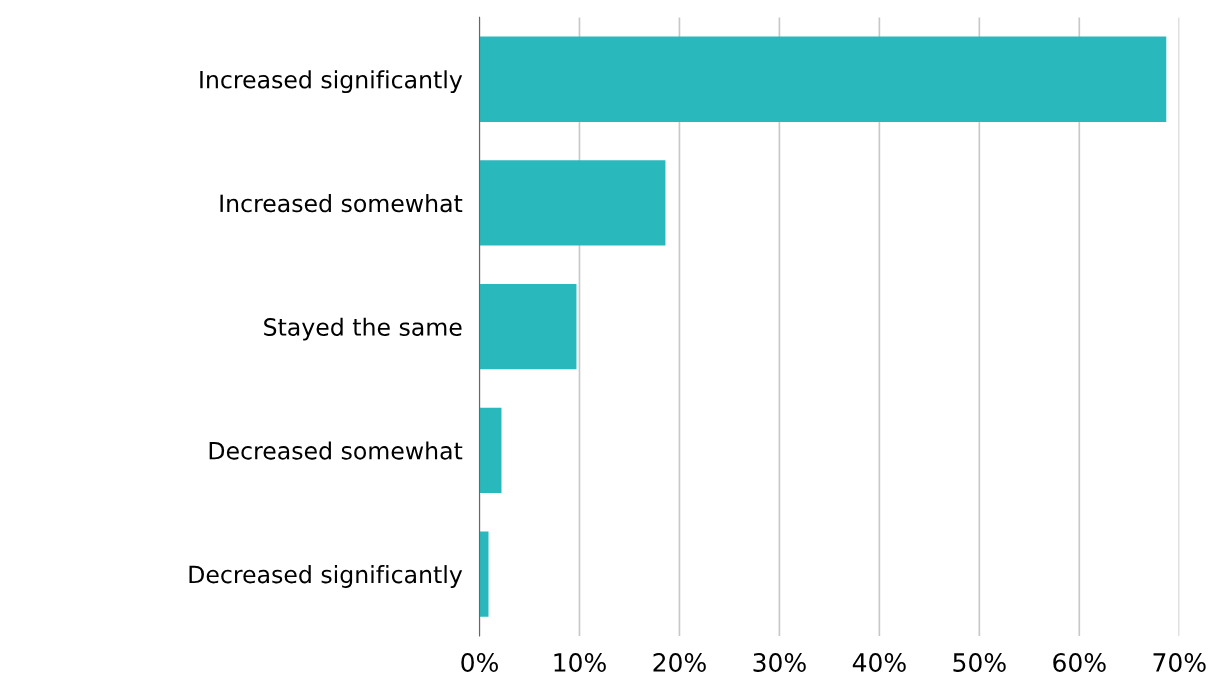 This screenshot has width=1217, height=695. I want to click on x-tick-label: 40%, so click(879, 662).